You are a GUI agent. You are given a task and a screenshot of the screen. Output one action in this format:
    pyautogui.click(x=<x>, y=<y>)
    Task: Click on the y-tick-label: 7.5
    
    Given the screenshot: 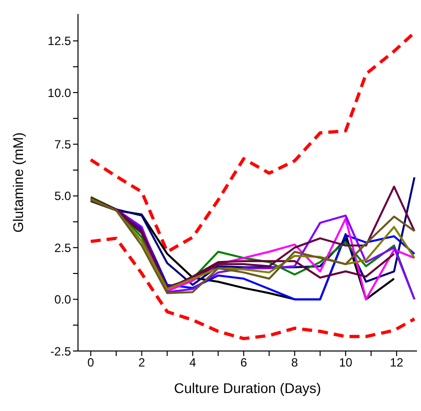 What is the action you would take?
    pyautogui.click(x=63, y=145)
    